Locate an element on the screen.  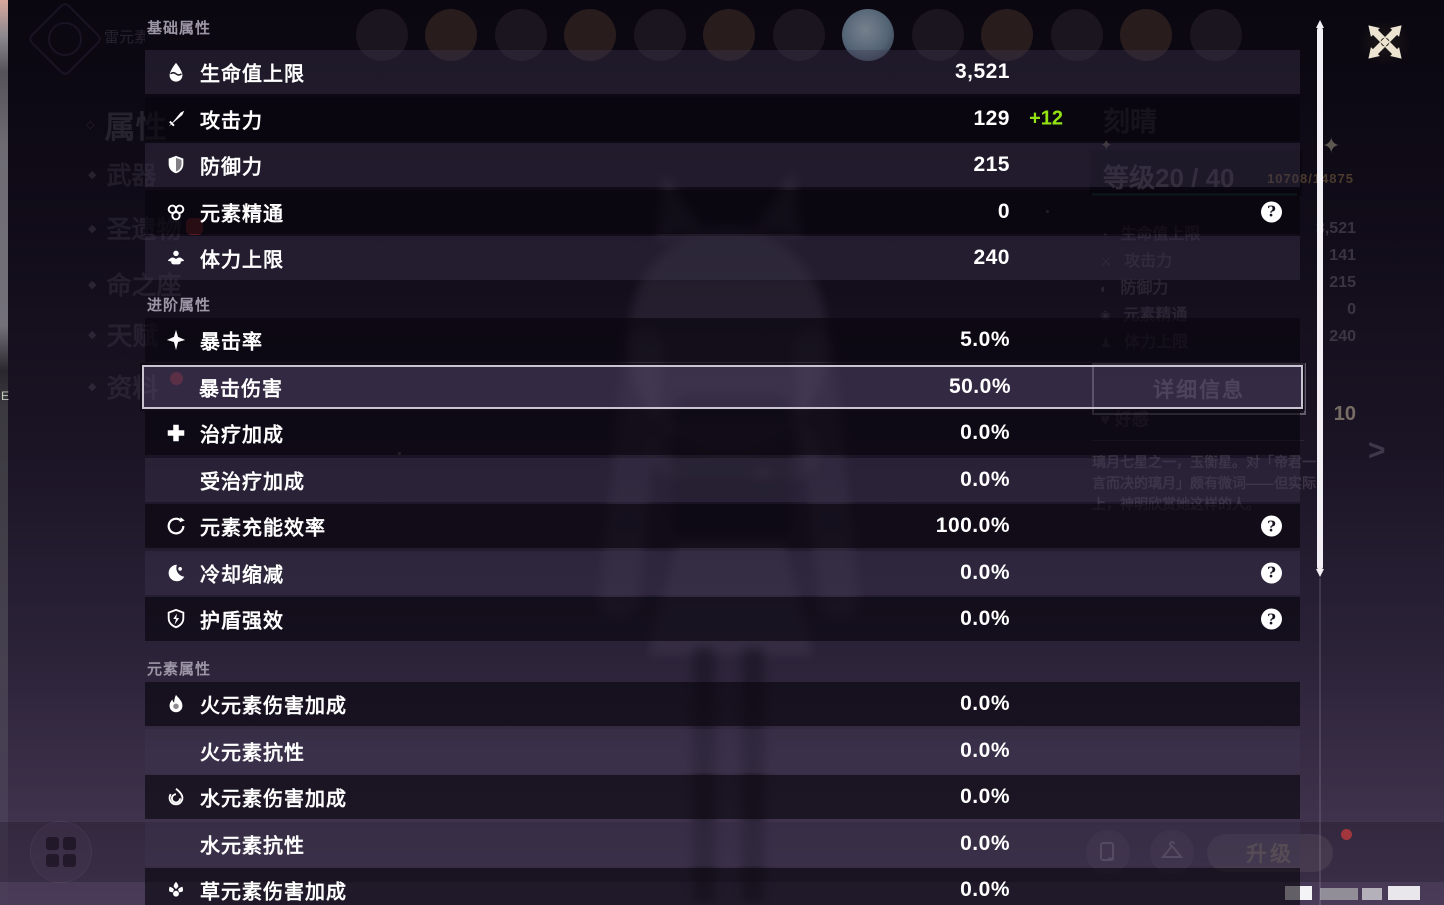
stat-row-pyro-dmg-bonus: 火元素伤害加成 0.0% is located at coordinates (722, 704).